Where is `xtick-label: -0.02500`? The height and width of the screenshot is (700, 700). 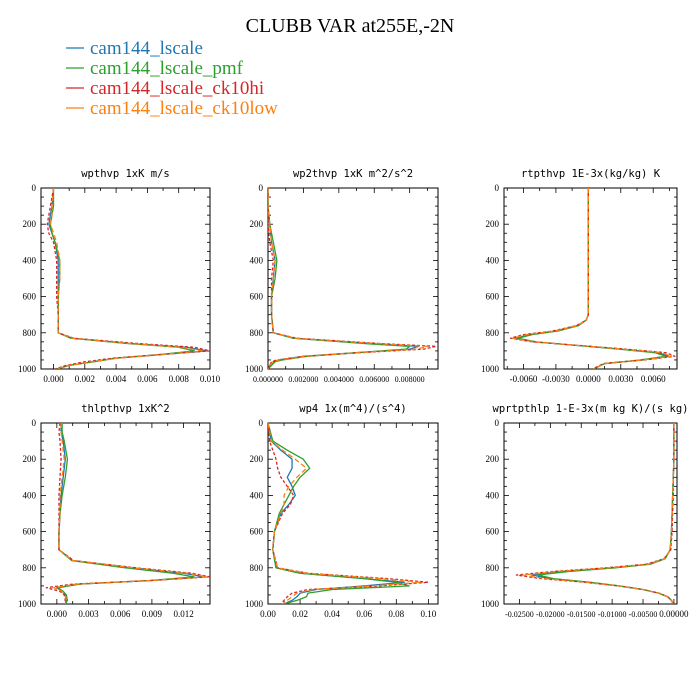 xtick-label: -0.02500 is located at coordinates (519, 614).